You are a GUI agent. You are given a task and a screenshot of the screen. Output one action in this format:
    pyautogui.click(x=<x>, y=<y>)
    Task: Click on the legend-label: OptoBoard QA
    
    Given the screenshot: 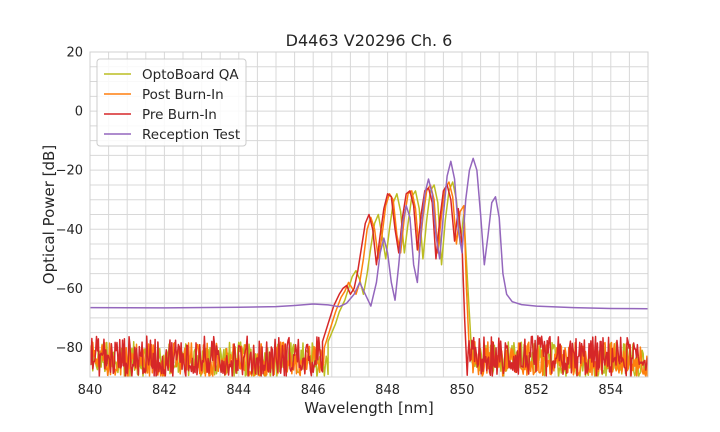 What is the action you would take?
    pyautogui.click(x=190, y=75)
    